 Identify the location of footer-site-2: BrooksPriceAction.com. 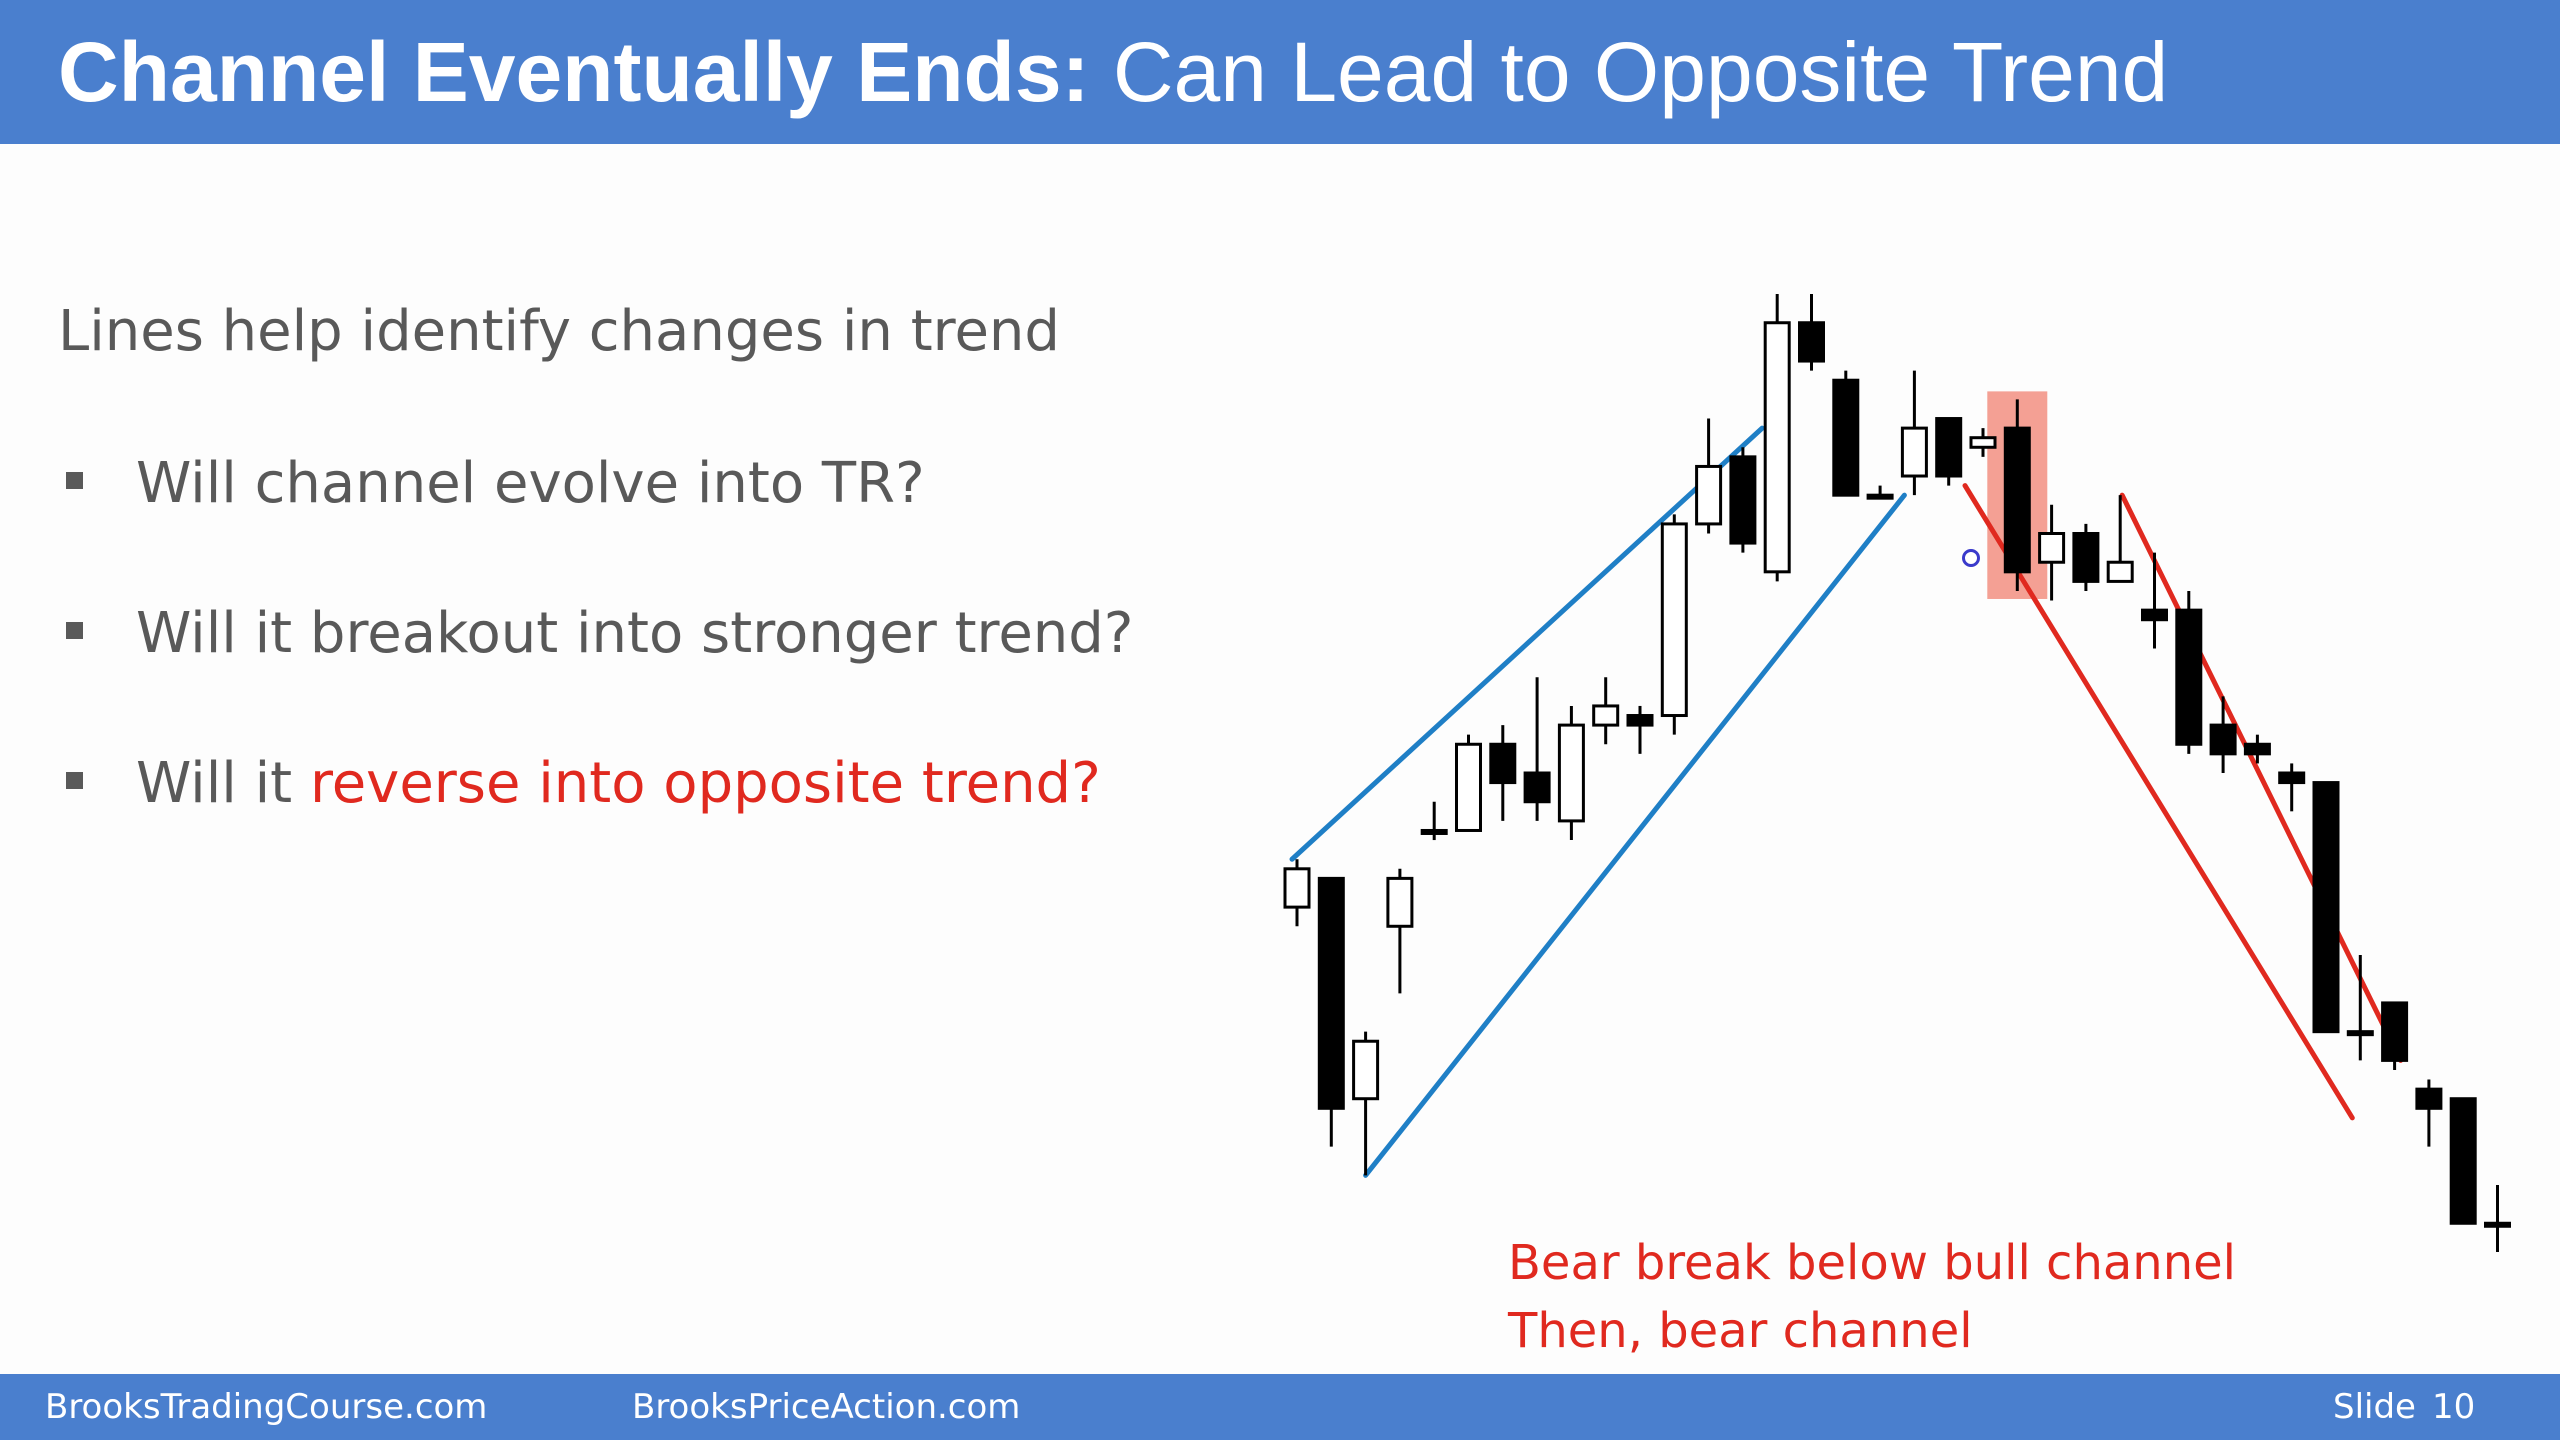
(826, 1407).